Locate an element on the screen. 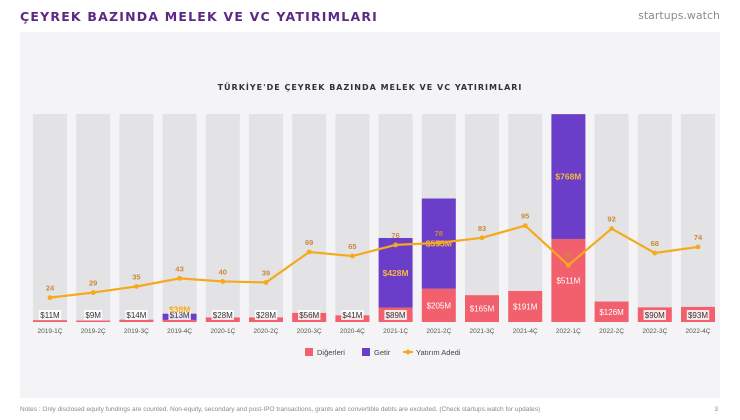 The width and height of the screenshot is (740, 420). data-label-digerleri: $90M is located at coordinates (655, 315).